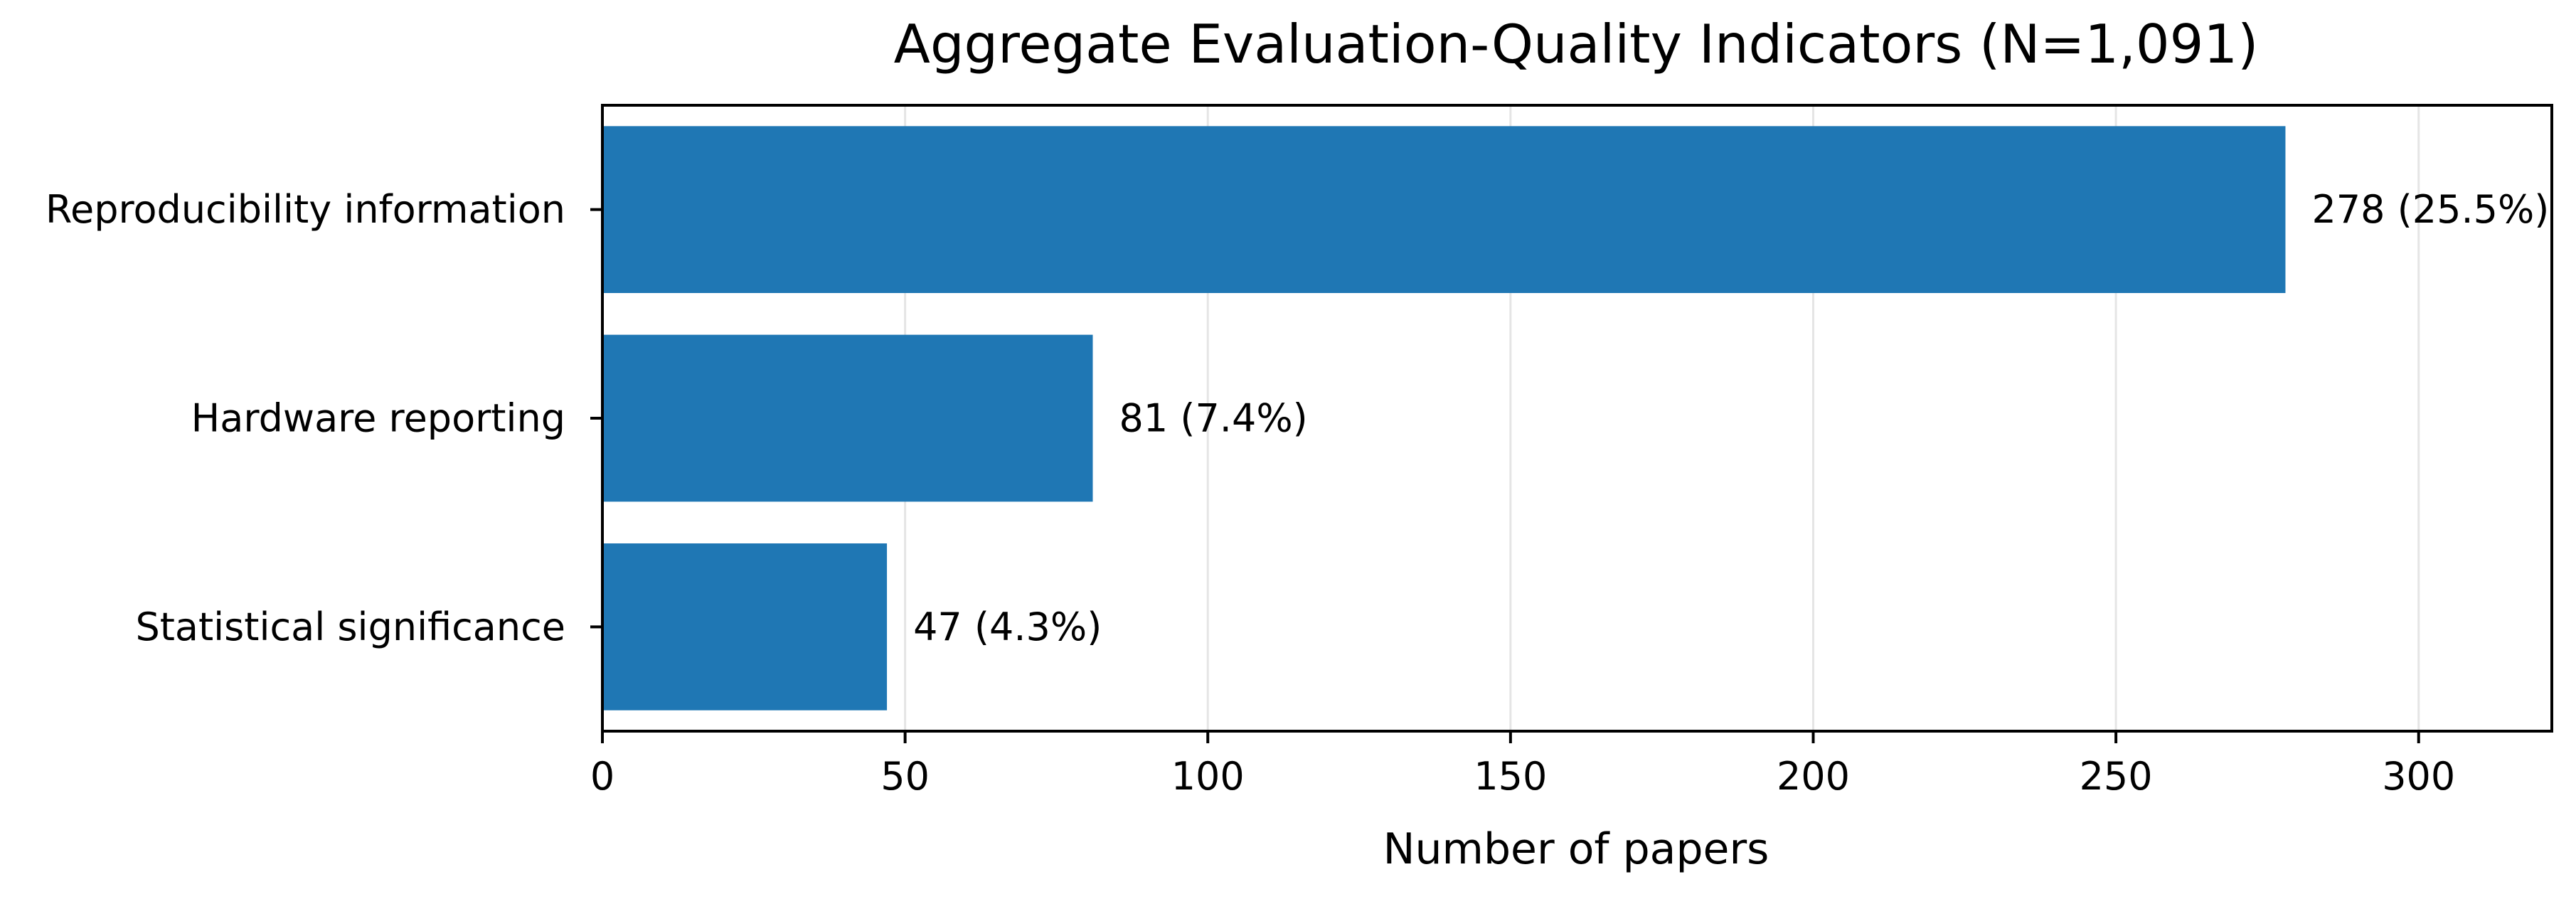 The height and width of the screenshot is (904, 2576). I want to click on x-tick-label-150: 150, so click(1510, 776).